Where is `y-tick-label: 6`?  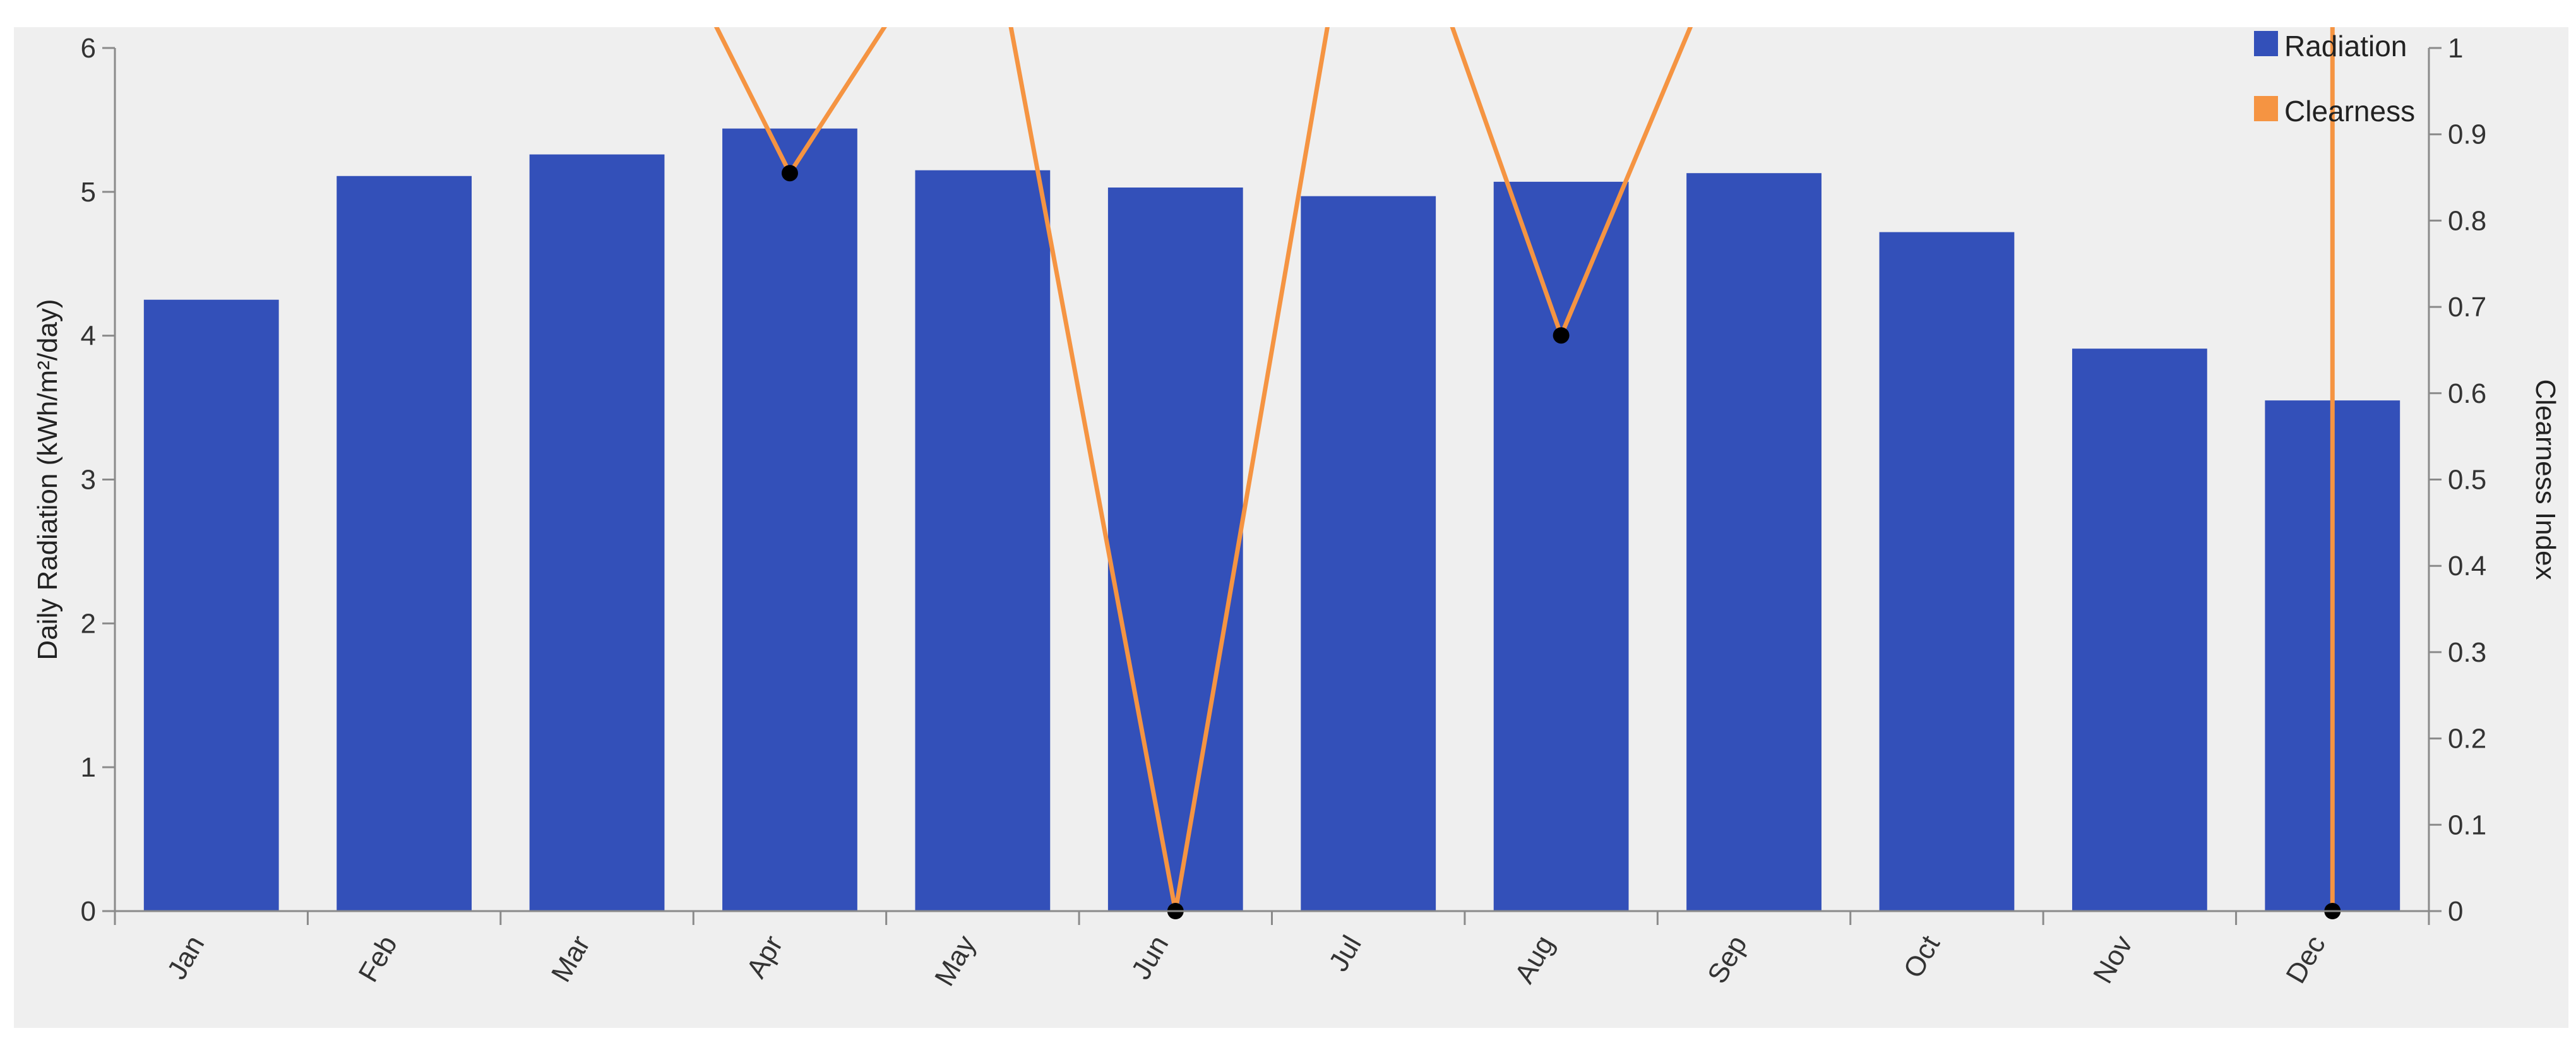 y-tick-label: 6 is located at coordinates (88, 48).